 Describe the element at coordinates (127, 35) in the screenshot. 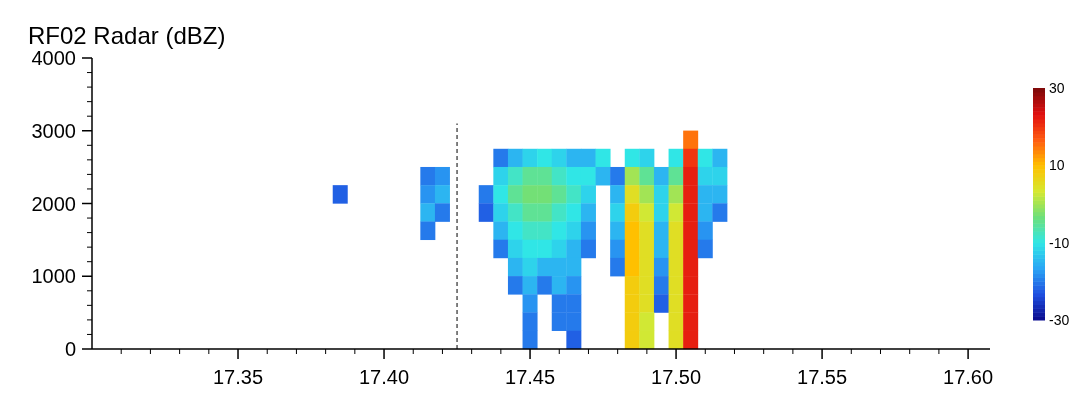

I see `chart-title: RF02 Radar (dBZ)` at that location.